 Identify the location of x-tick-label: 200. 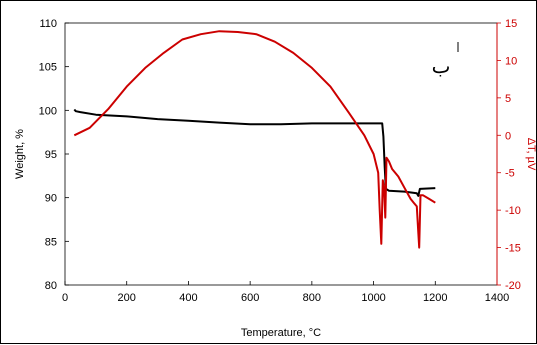
(127, 298).